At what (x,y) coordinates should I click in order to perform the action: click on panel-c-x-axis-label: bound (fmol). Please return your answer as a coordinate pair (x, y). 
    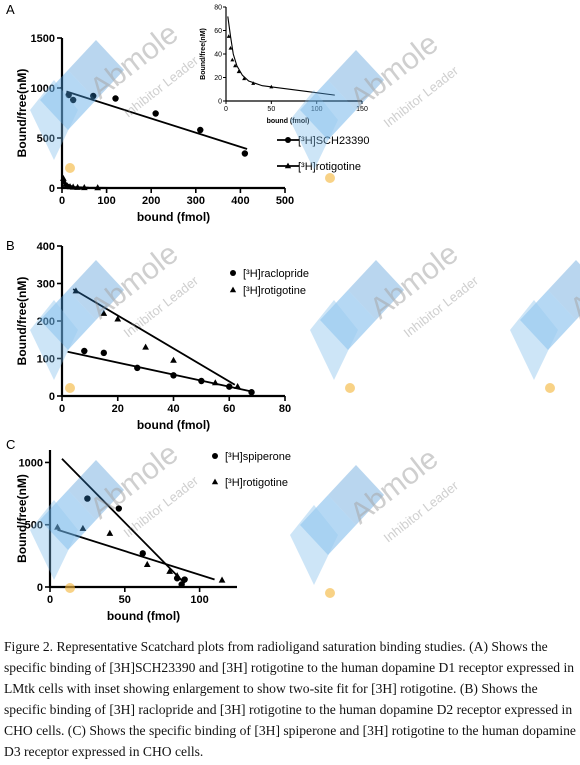
    Looking at the image, I should click on (143, 616).